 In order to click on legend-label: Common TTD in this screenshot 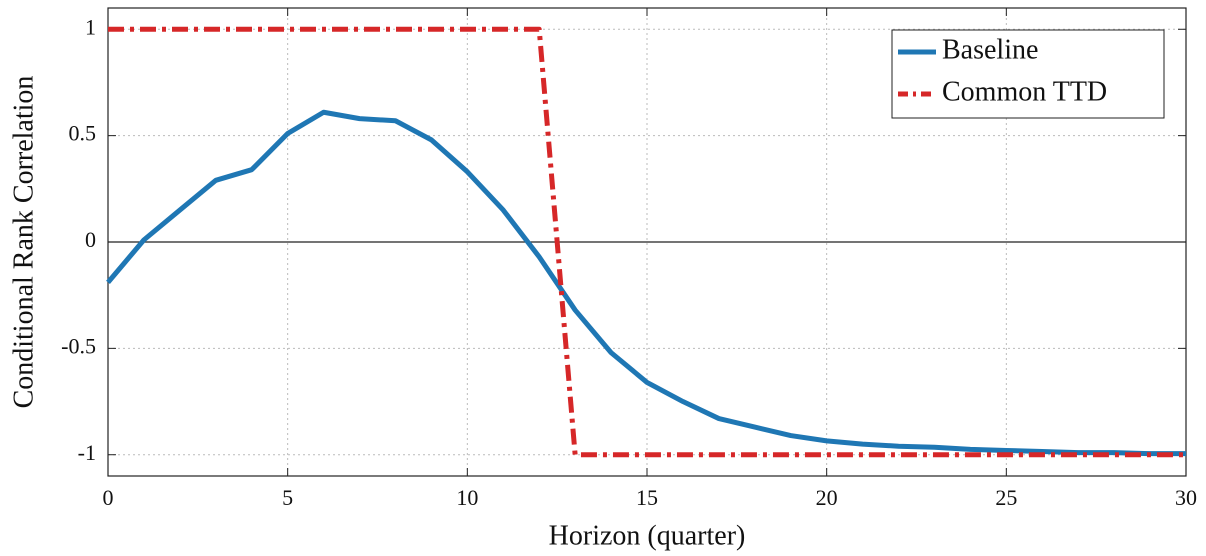, I will do `click(1024, 91)`.